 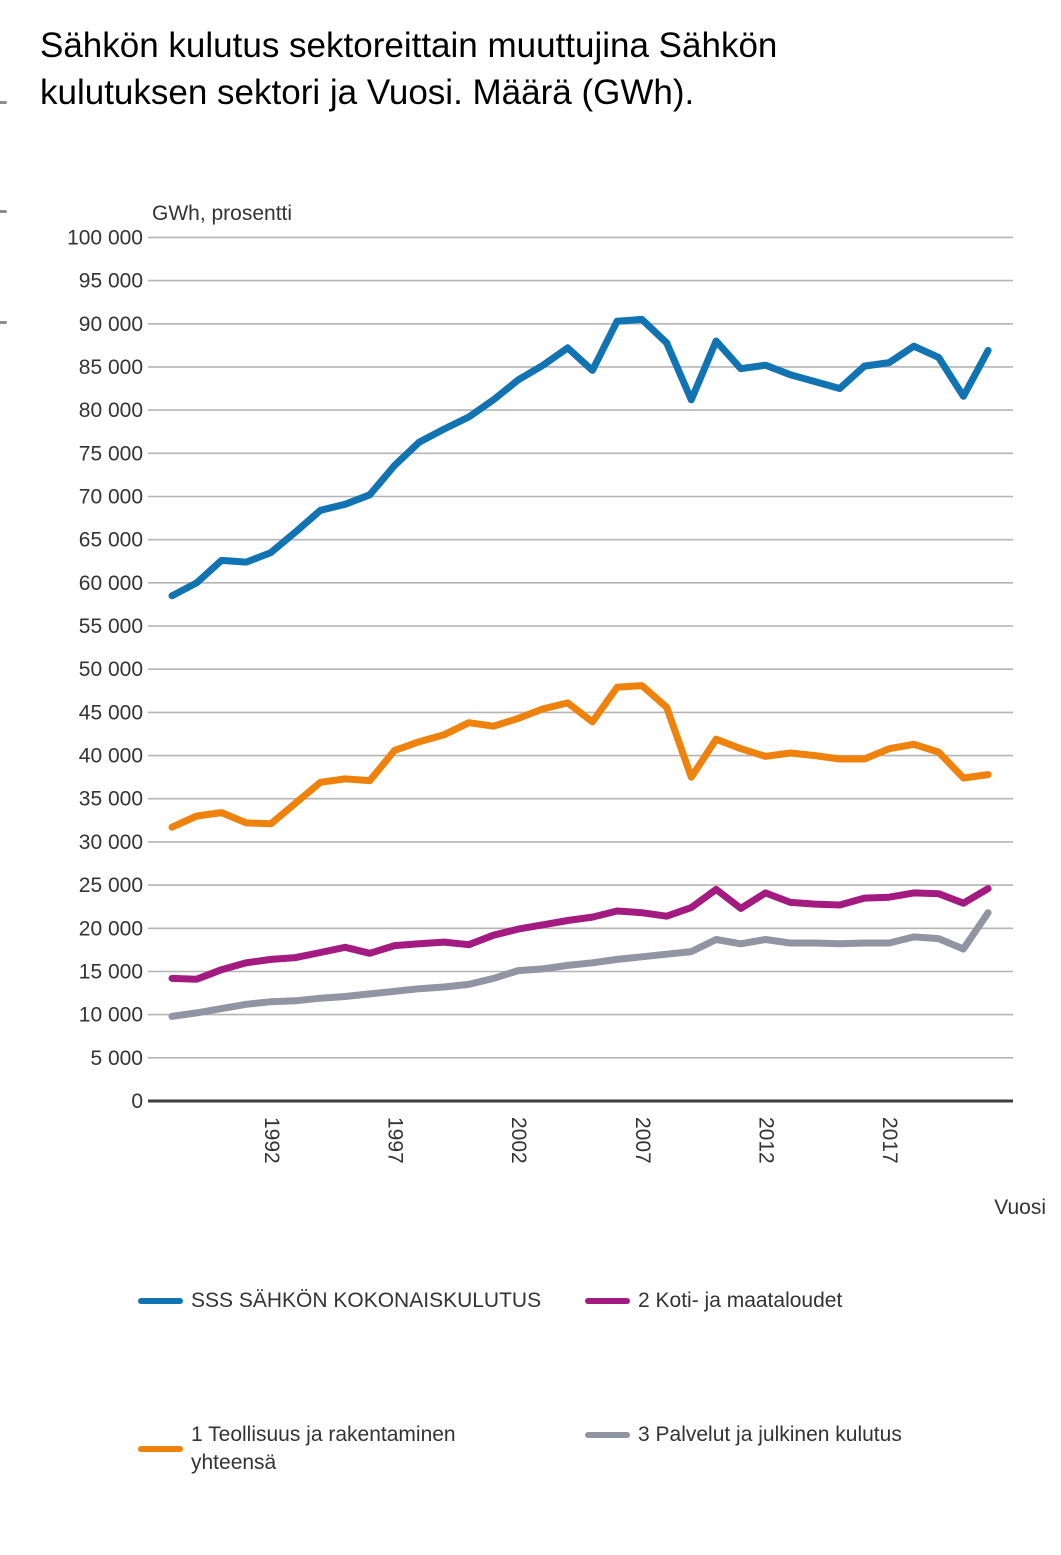 I want to click on x-tick-label: 2002, so click(x=518, y=1140).